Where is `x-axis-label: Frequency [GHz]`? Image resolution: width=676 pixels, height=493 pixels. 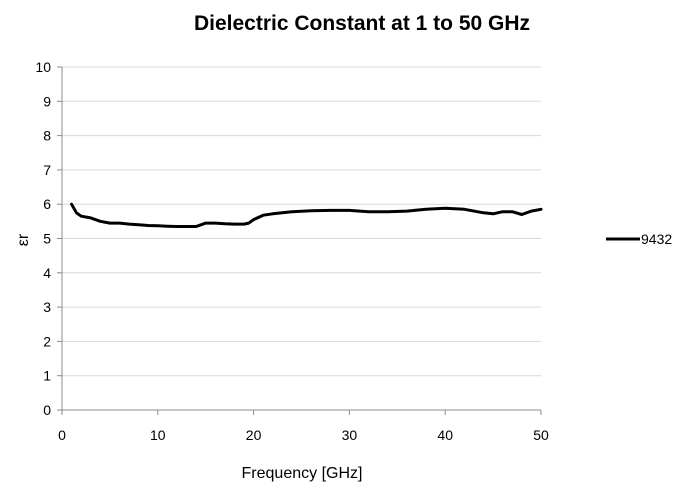 x-axis-label: Frequency [GHz] is located at coordinates (302, 473).